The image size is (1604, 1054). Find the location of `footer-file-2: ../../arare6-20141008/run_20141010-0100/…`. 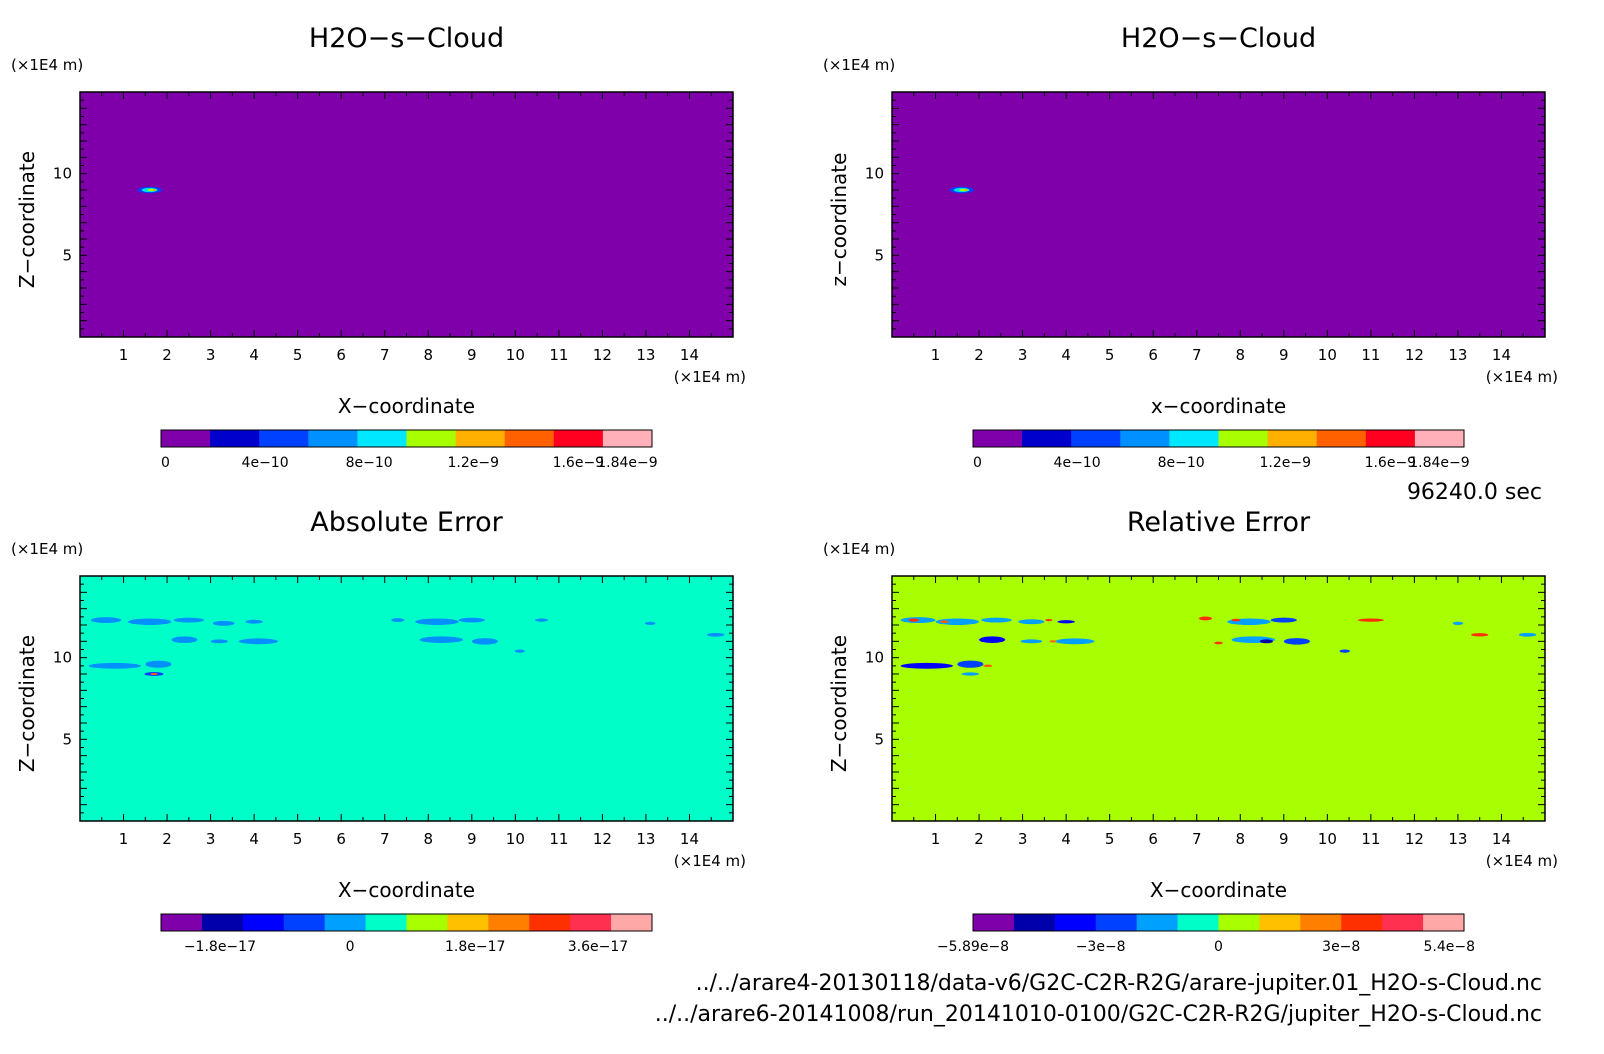

footer-file-2: ../../arare6-20141008/run_20141010-0100/… is located at coordinates (1098, 1014).